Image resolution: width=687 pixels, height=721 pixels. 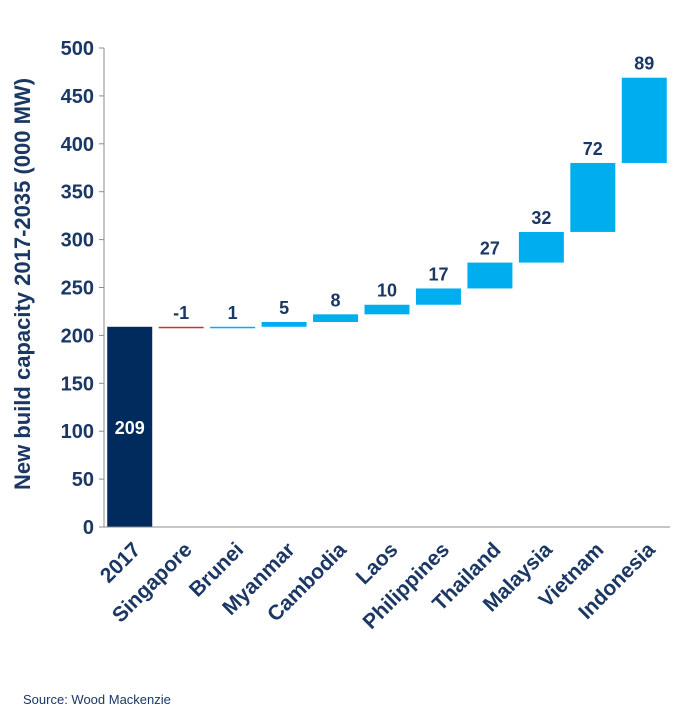 What do you see at coordinates (77, 336) in the screenshot?
I see `y-tick-label: 200` at bounding box center [77, 336].